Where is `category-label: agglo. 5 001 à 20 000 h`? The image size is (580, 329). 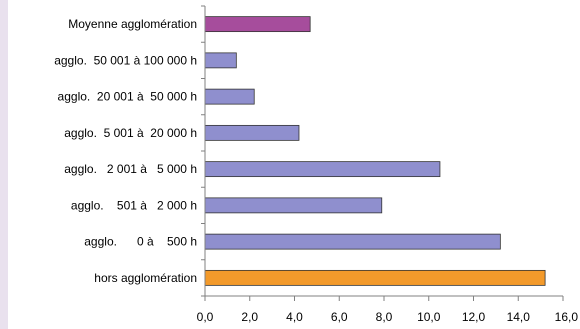
category-label: agglo. 5 001 à 20 000 h is located at coordinates (130, 133).